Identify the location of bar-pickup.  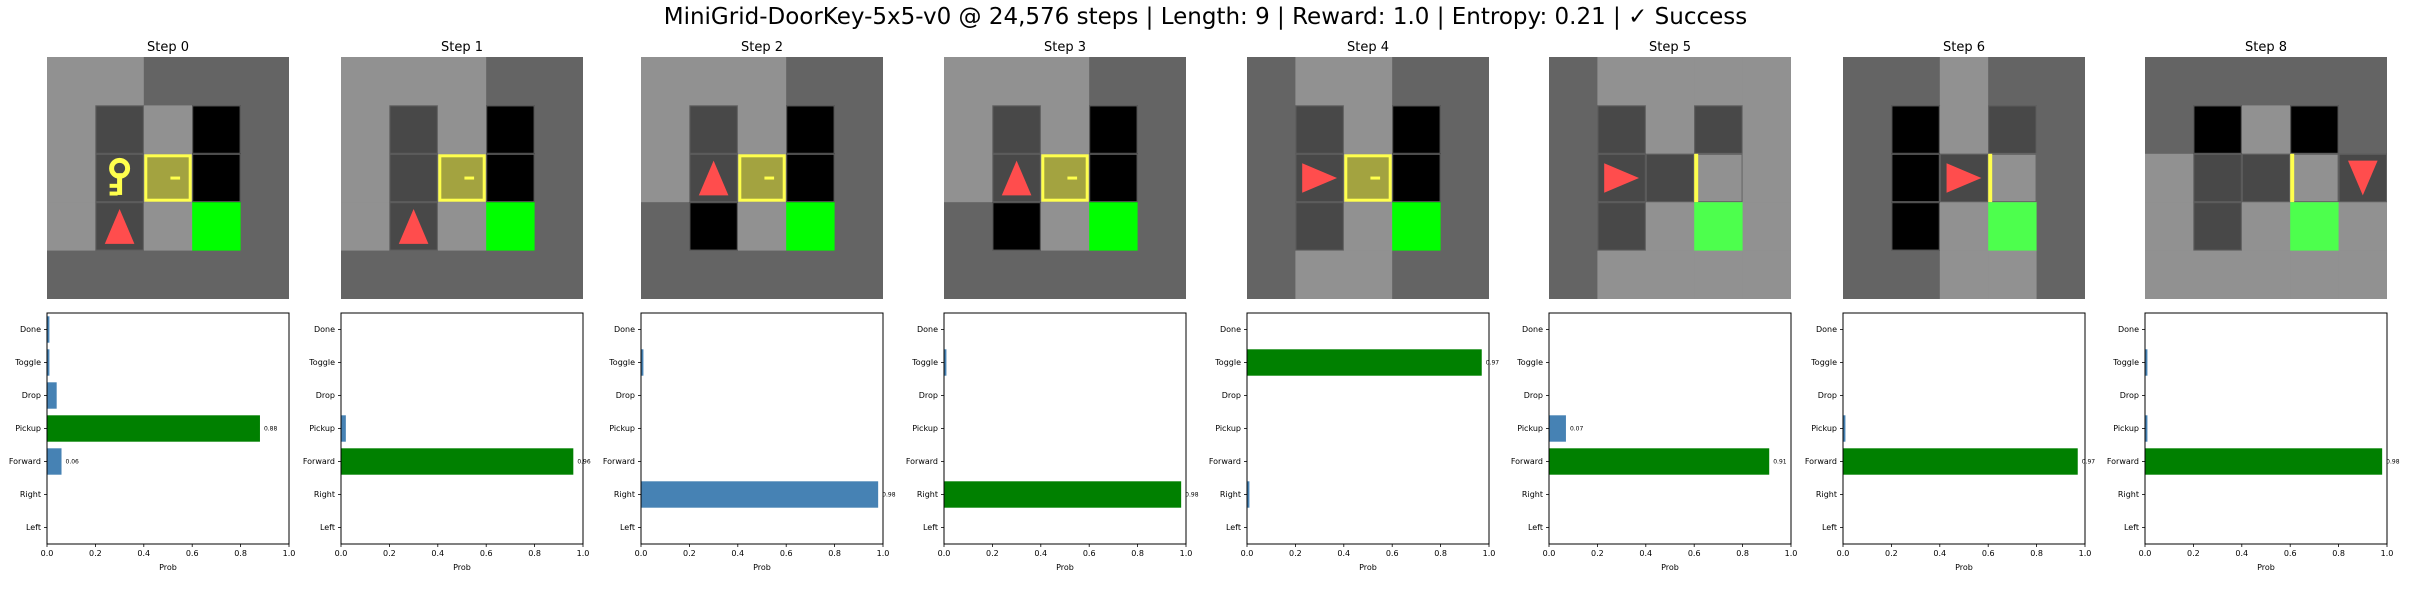
(1557, 428).